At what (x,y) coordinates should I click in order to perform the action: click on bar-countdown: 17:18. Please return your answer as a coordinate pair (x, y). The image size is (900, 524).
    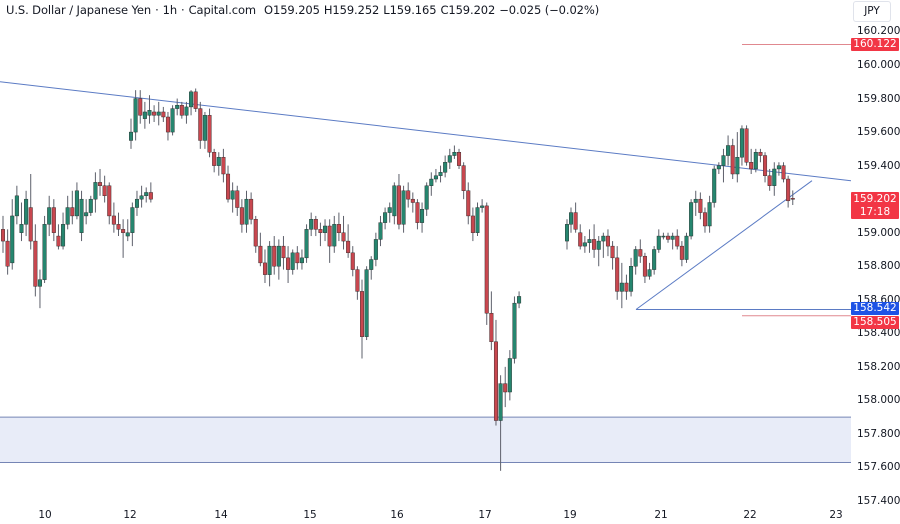
    Looking at the image, I should click on (875, 211).